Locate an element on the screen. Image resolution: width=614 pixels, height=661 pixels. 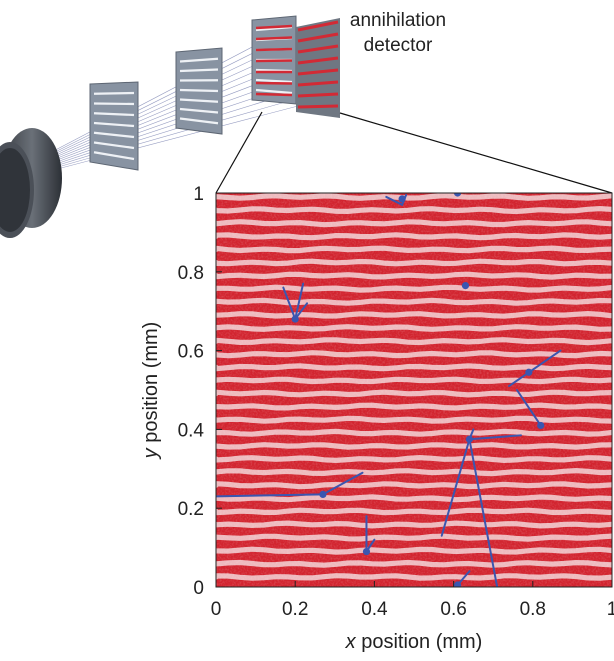
y-tick-label: 0.4 is located at coordinates (191, 430).